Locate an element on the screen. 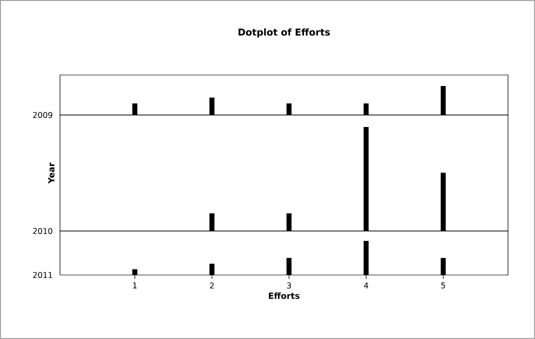 This screenshot has width=535, height=339. chart-title: Dotplot of Efforts is located at coordinates (284, 33).